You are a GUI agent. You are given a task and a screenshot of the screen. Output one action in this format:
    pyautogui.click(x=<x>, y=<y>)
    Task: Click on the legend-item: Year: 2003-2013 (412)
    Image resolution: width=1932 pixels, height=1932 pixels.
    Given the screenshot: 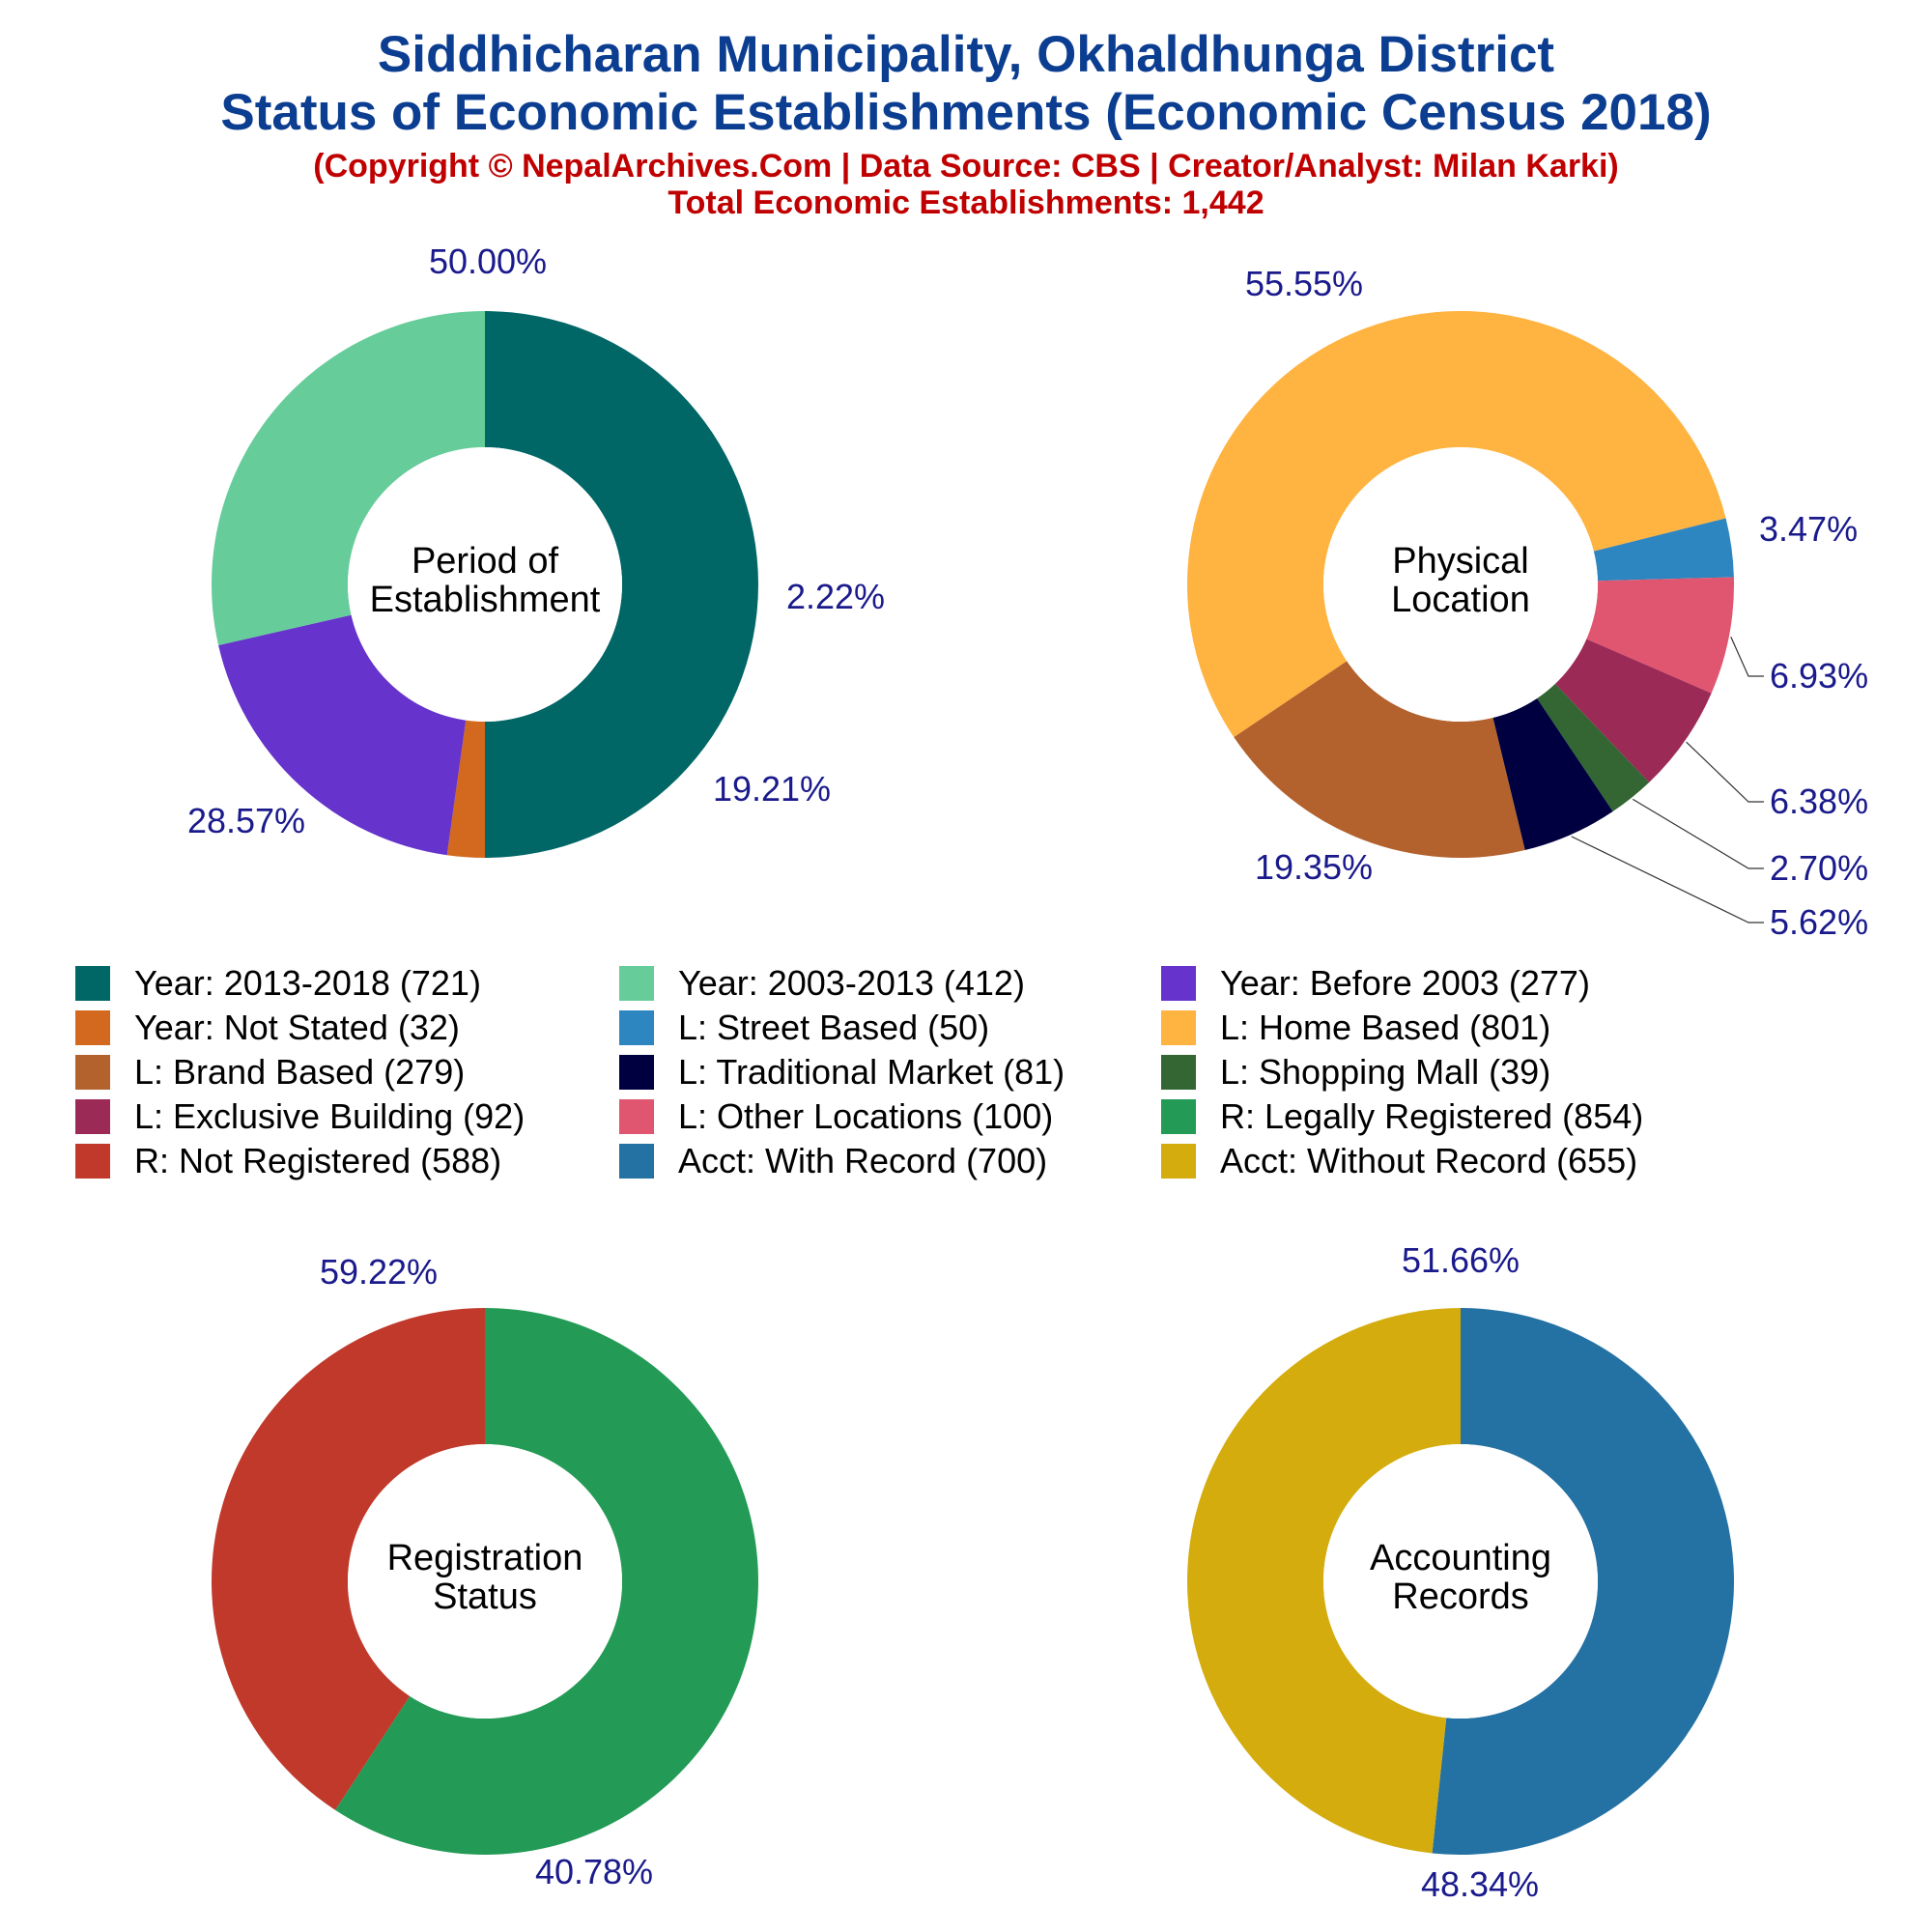 What is the action you would take?
    pyautogui.click(x=822, y=983)
    